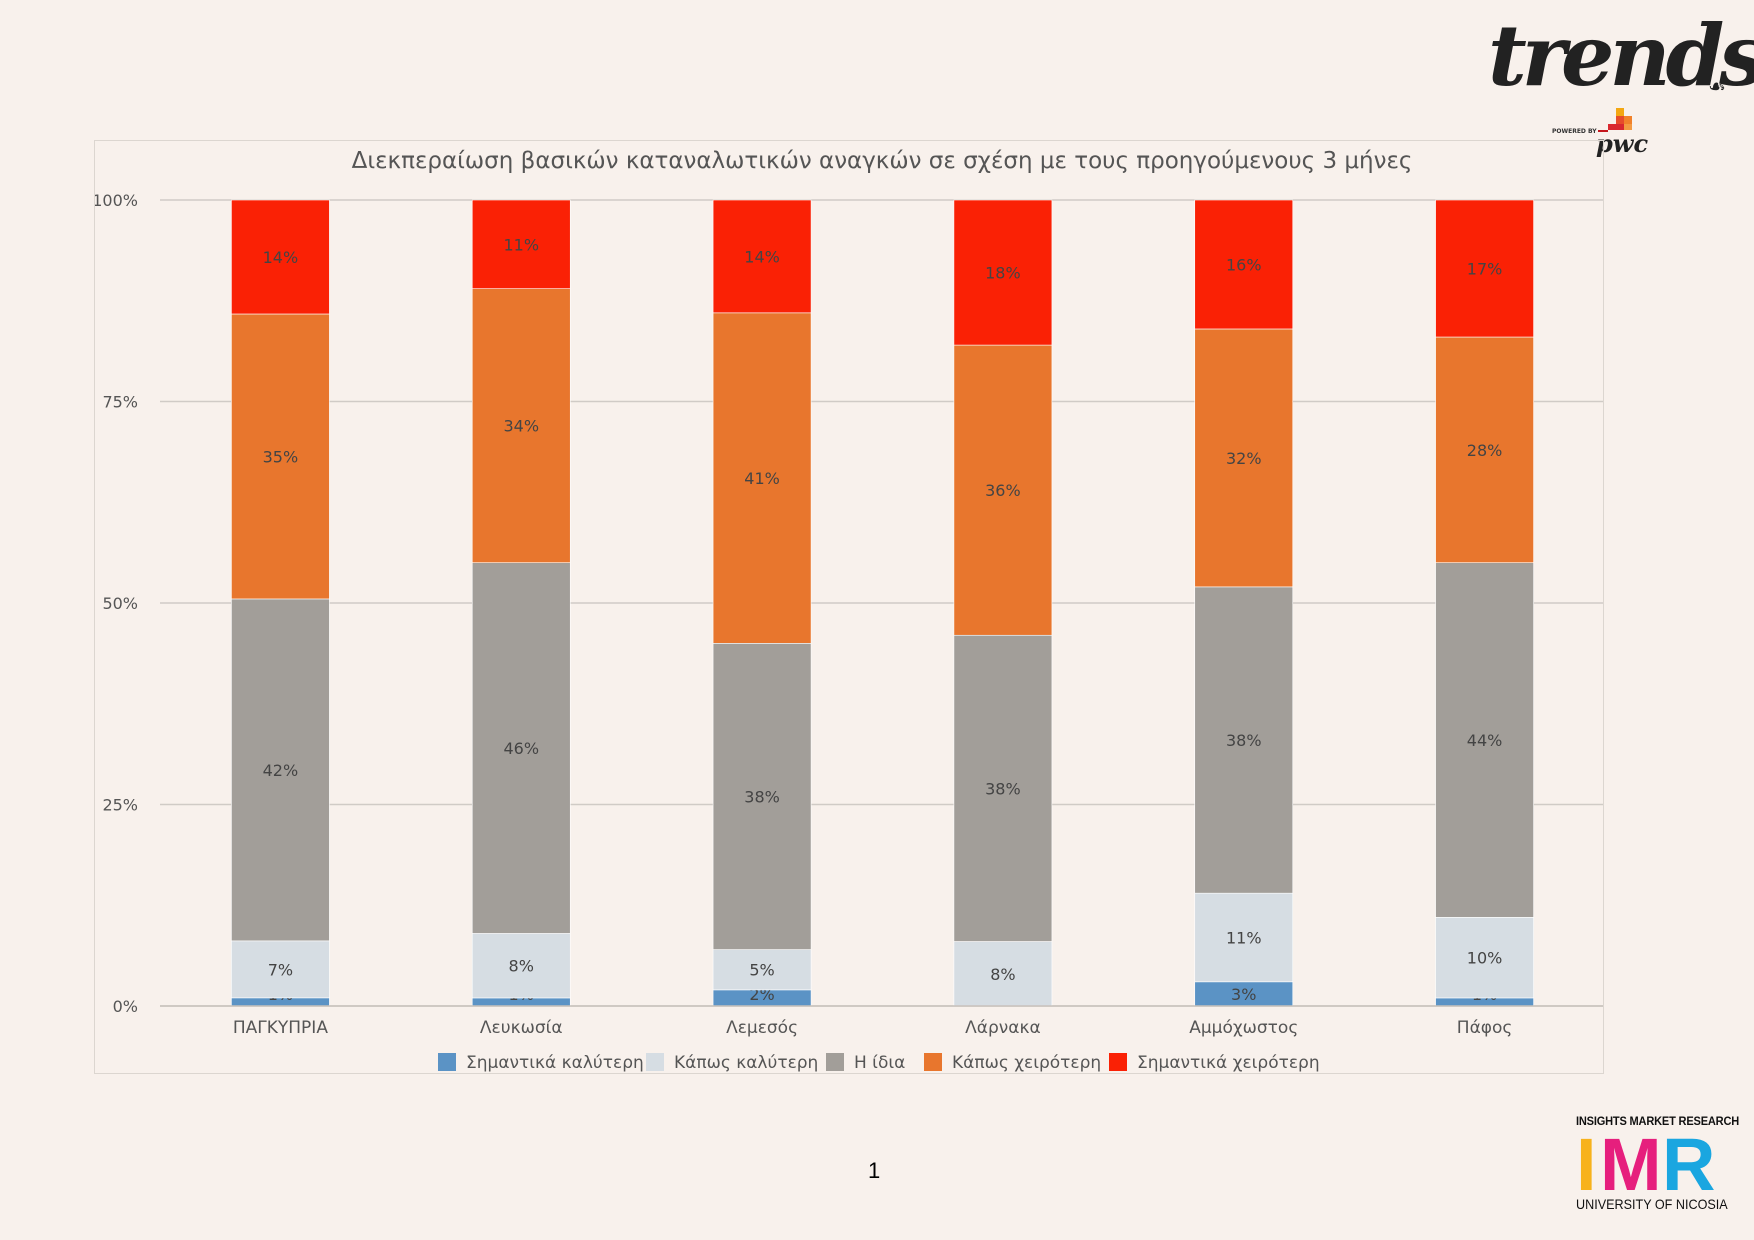 The image size is (1754, 1240). Describe the element at coordinates (1717, 86) in the screenshot. I see `trends-mark-icon: ☙` at that location.